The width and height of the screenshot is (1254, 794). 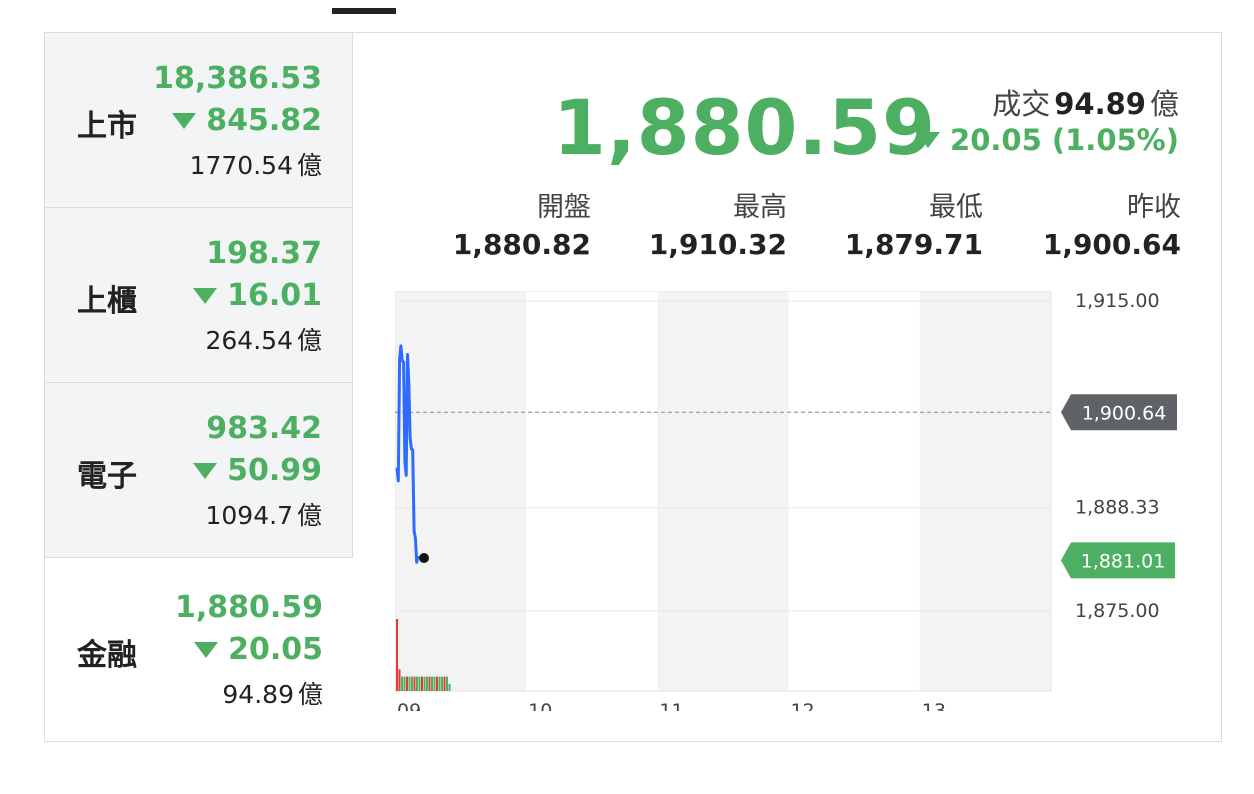 I want to click on y-tick-label: 1,888.33, so click(x=1117, y=508).